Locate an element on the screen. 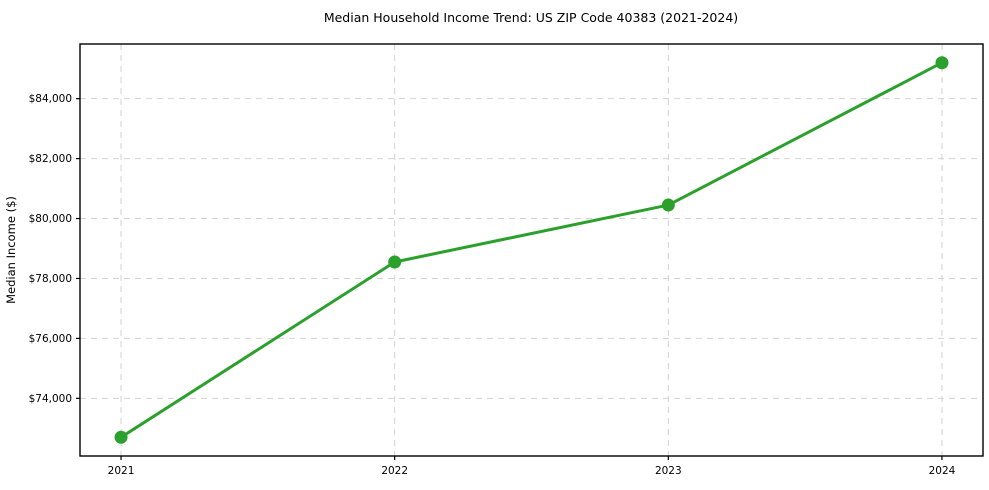 The width and height of the screenshot is (989, 490). x-tick-label: 2021 is located at coordinates (121, 471).